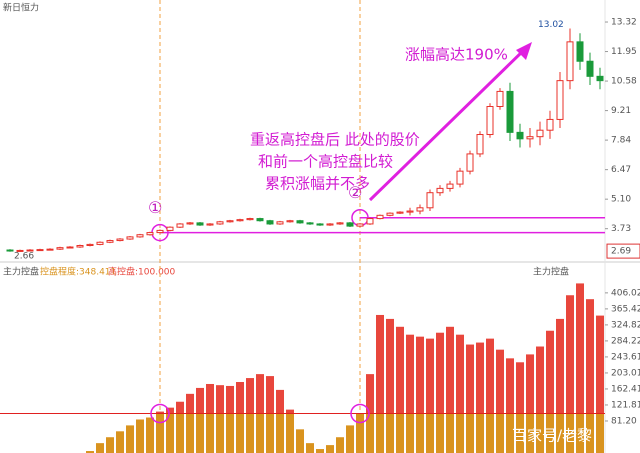 The width and height of the screenshot is (640, 453). Describe the element at coordinates (552, 436) in the screenshot. I see `watermark: 百家号/老黎` at that location.